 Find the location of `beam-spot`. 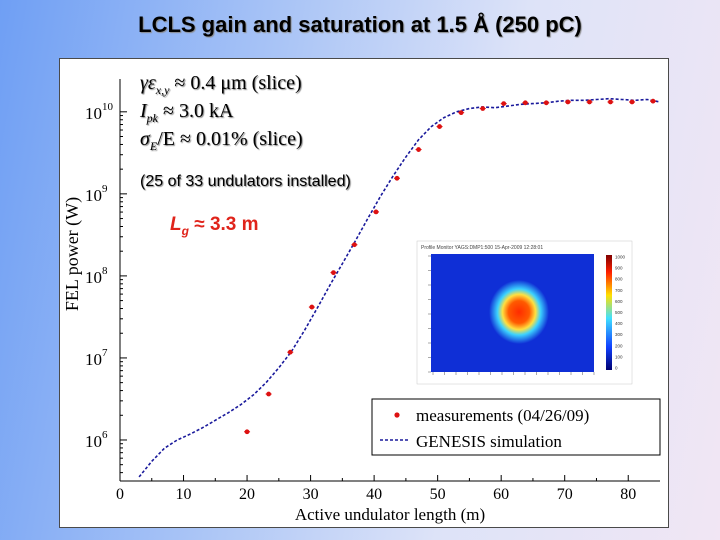

beam-spot is located at coordinates (519, 312).